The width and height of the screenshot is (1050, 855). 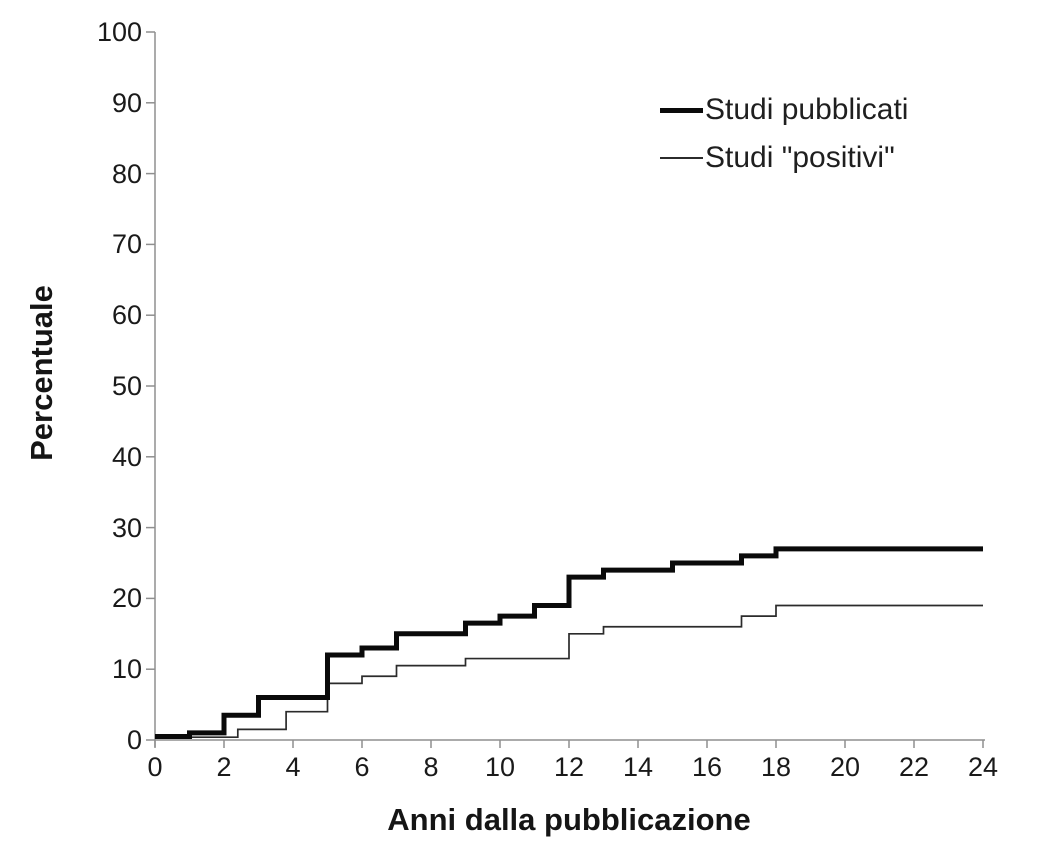 I want to click on legend-item-positive: Studi "positivi", so click(x=784, y=158).